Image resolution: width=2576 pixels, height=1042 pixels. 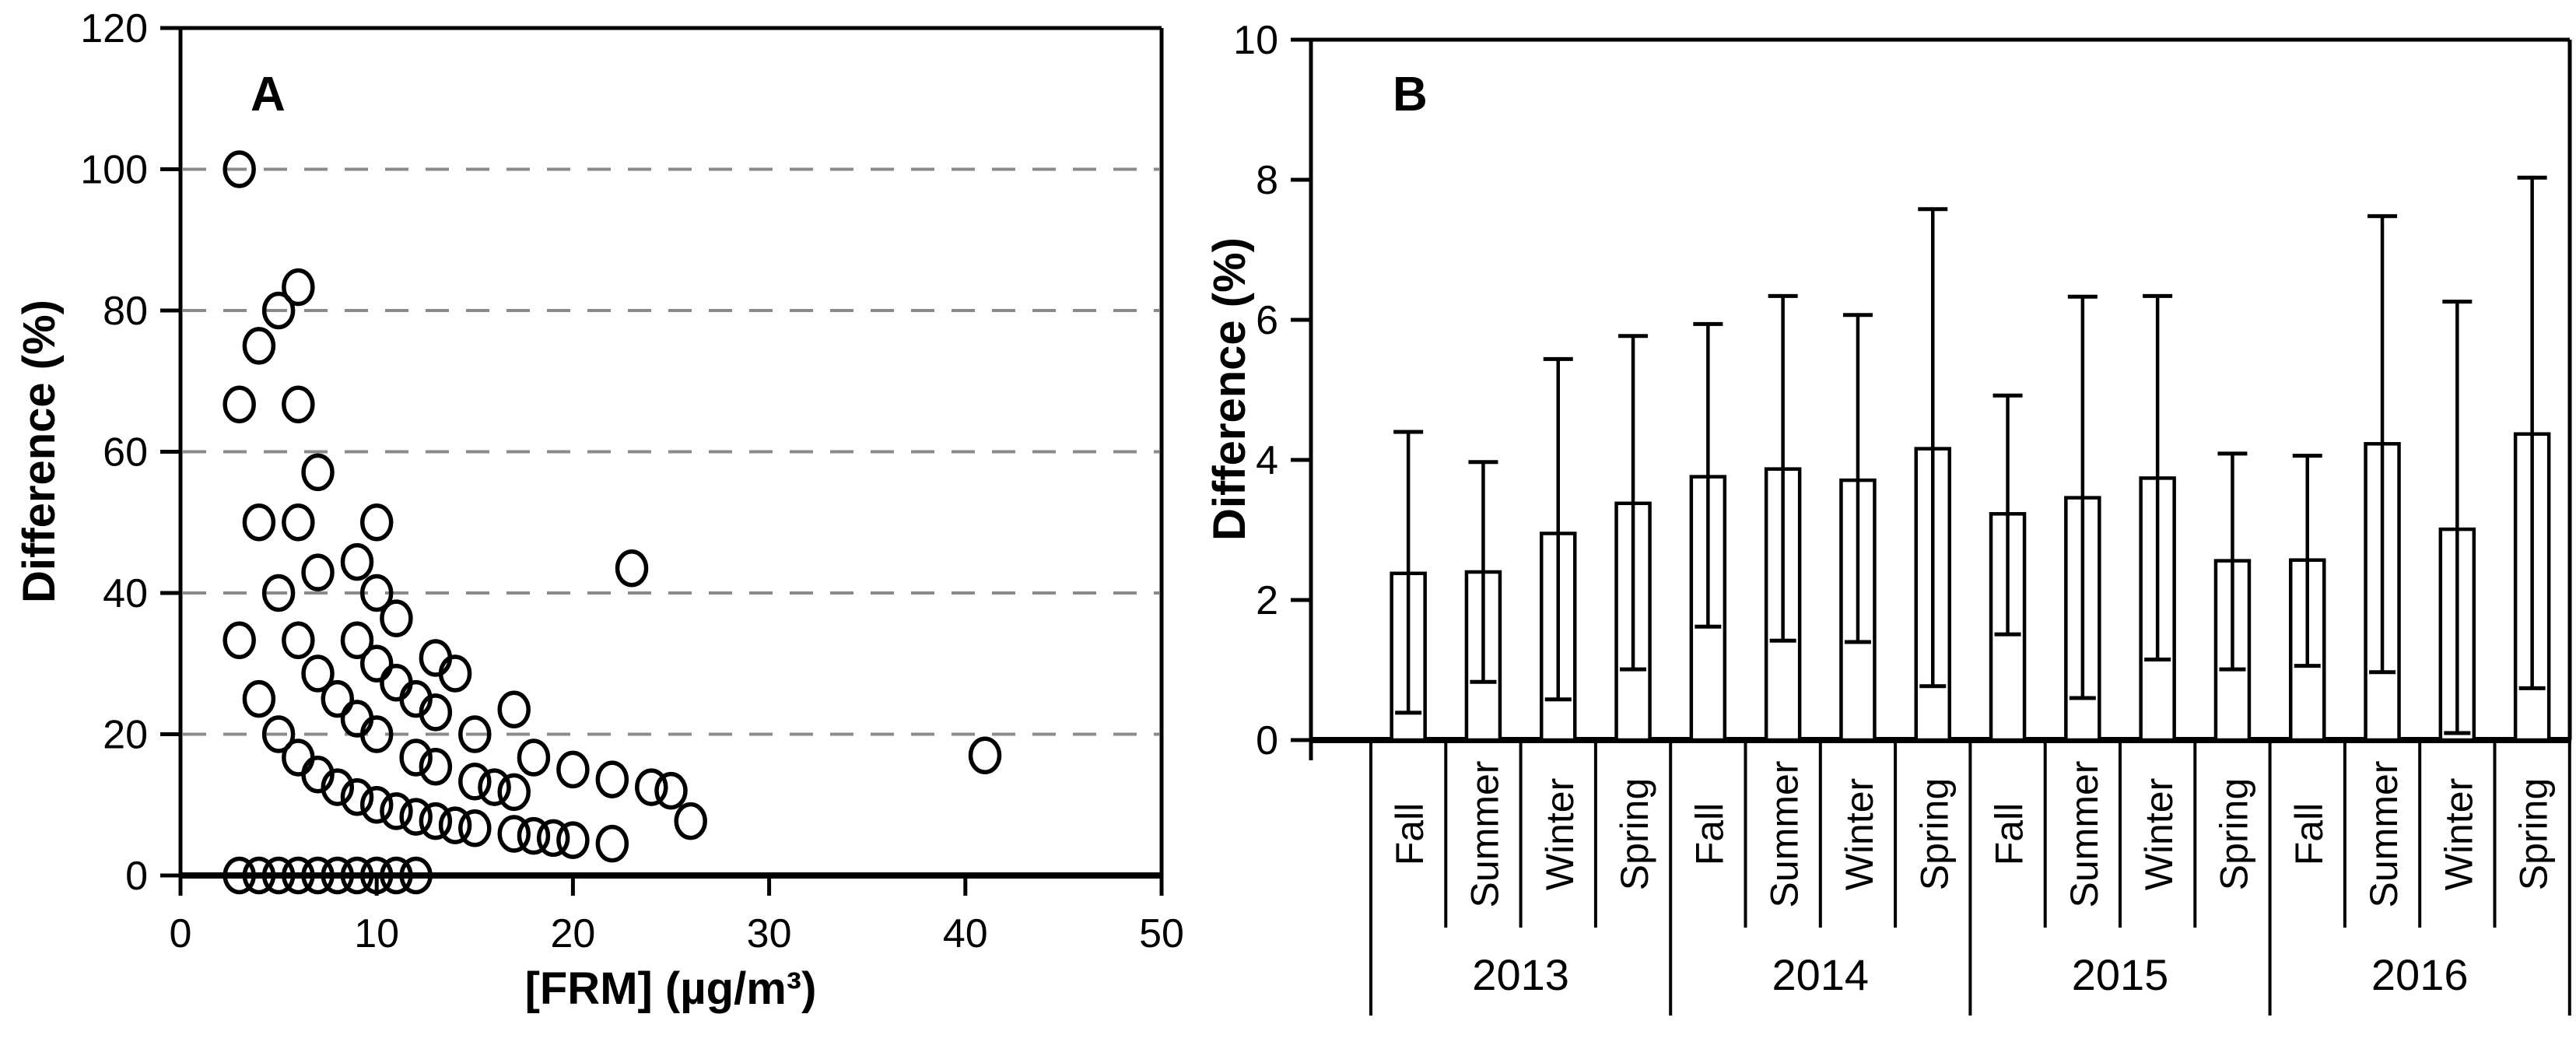 What do you see at coordinates (114, 170) in the screenshot?
I see `y-tick-label: 100` at bounding box center [114, 170].